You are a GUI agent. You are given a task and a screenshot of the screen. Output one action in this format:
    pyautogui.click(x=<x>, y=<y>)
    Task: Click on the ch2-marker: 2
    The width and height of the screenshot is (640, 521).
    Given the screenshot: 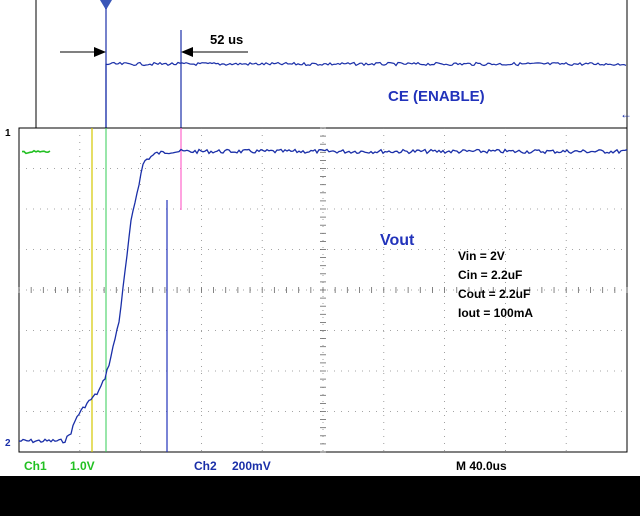 What is the action you would take?
    pyautogui.click(x=8, y=443)
    